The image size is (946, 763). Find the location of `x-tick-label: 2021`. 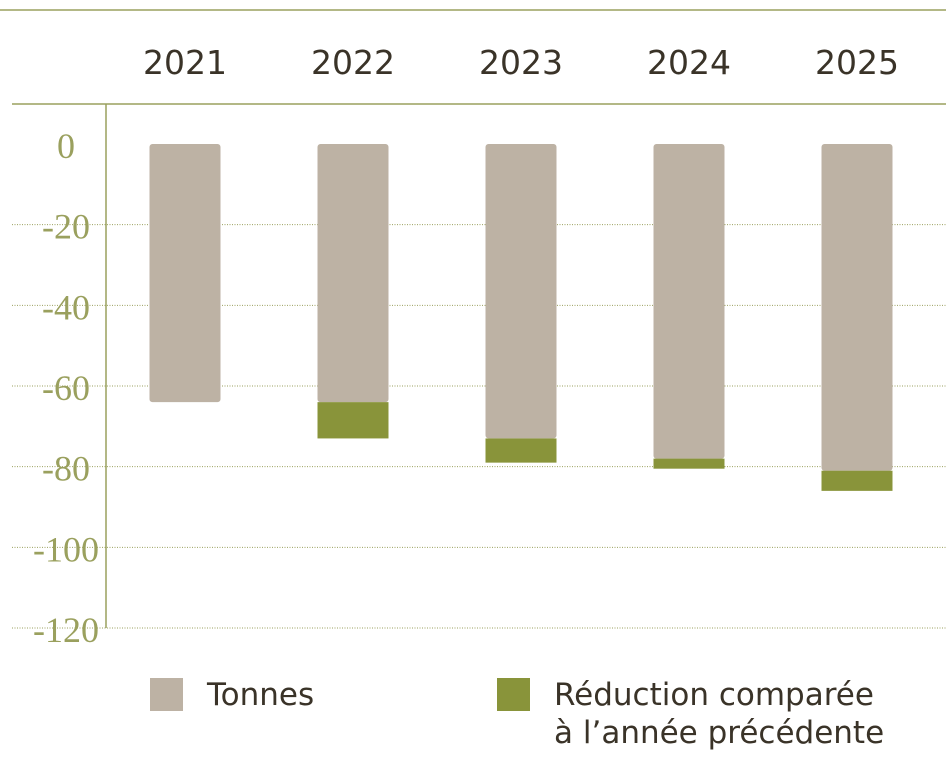

x-tick-label: 2021 is located at coordinates (185, 62).